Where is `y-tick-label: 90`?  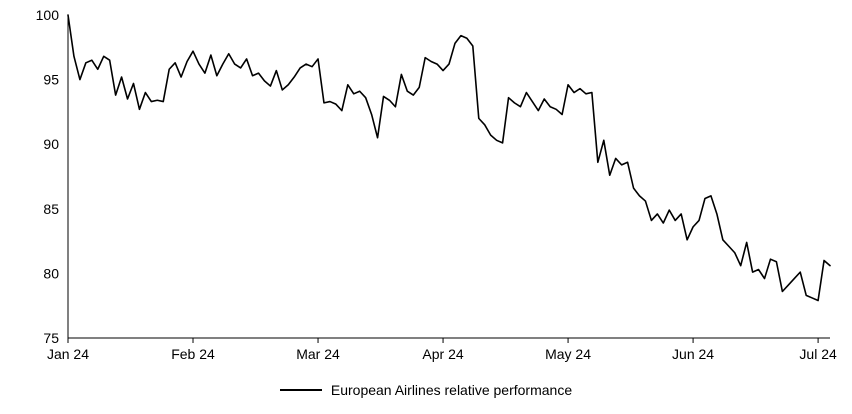 y-tick-label: 90 is located at coordinates (51, 144).